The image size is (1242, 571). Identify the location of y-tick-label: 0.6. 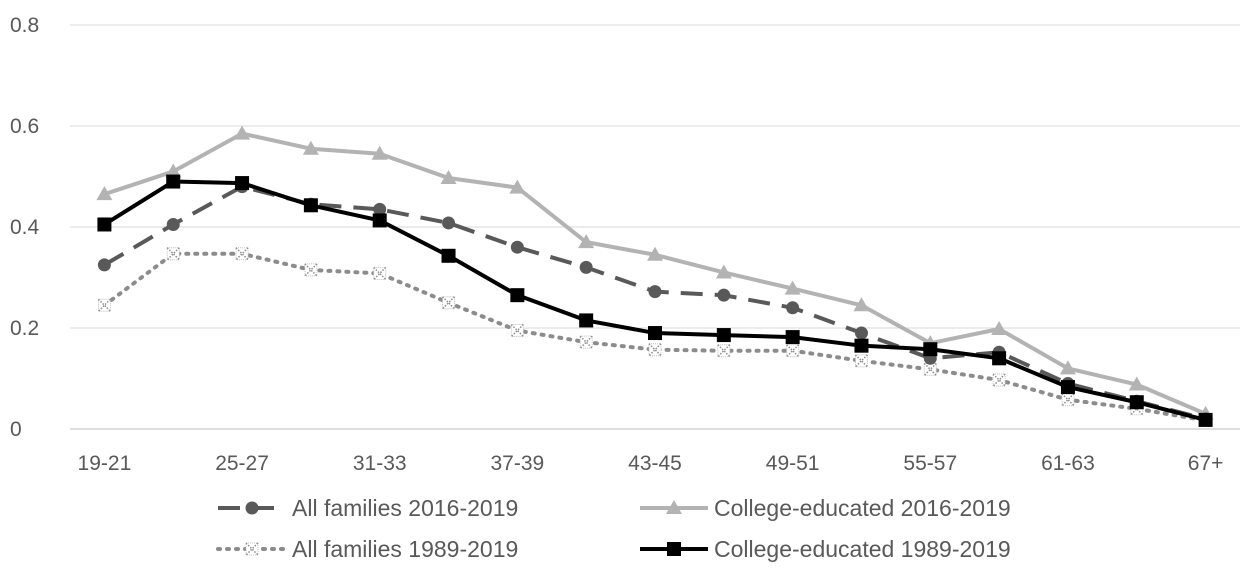
(24, 126).